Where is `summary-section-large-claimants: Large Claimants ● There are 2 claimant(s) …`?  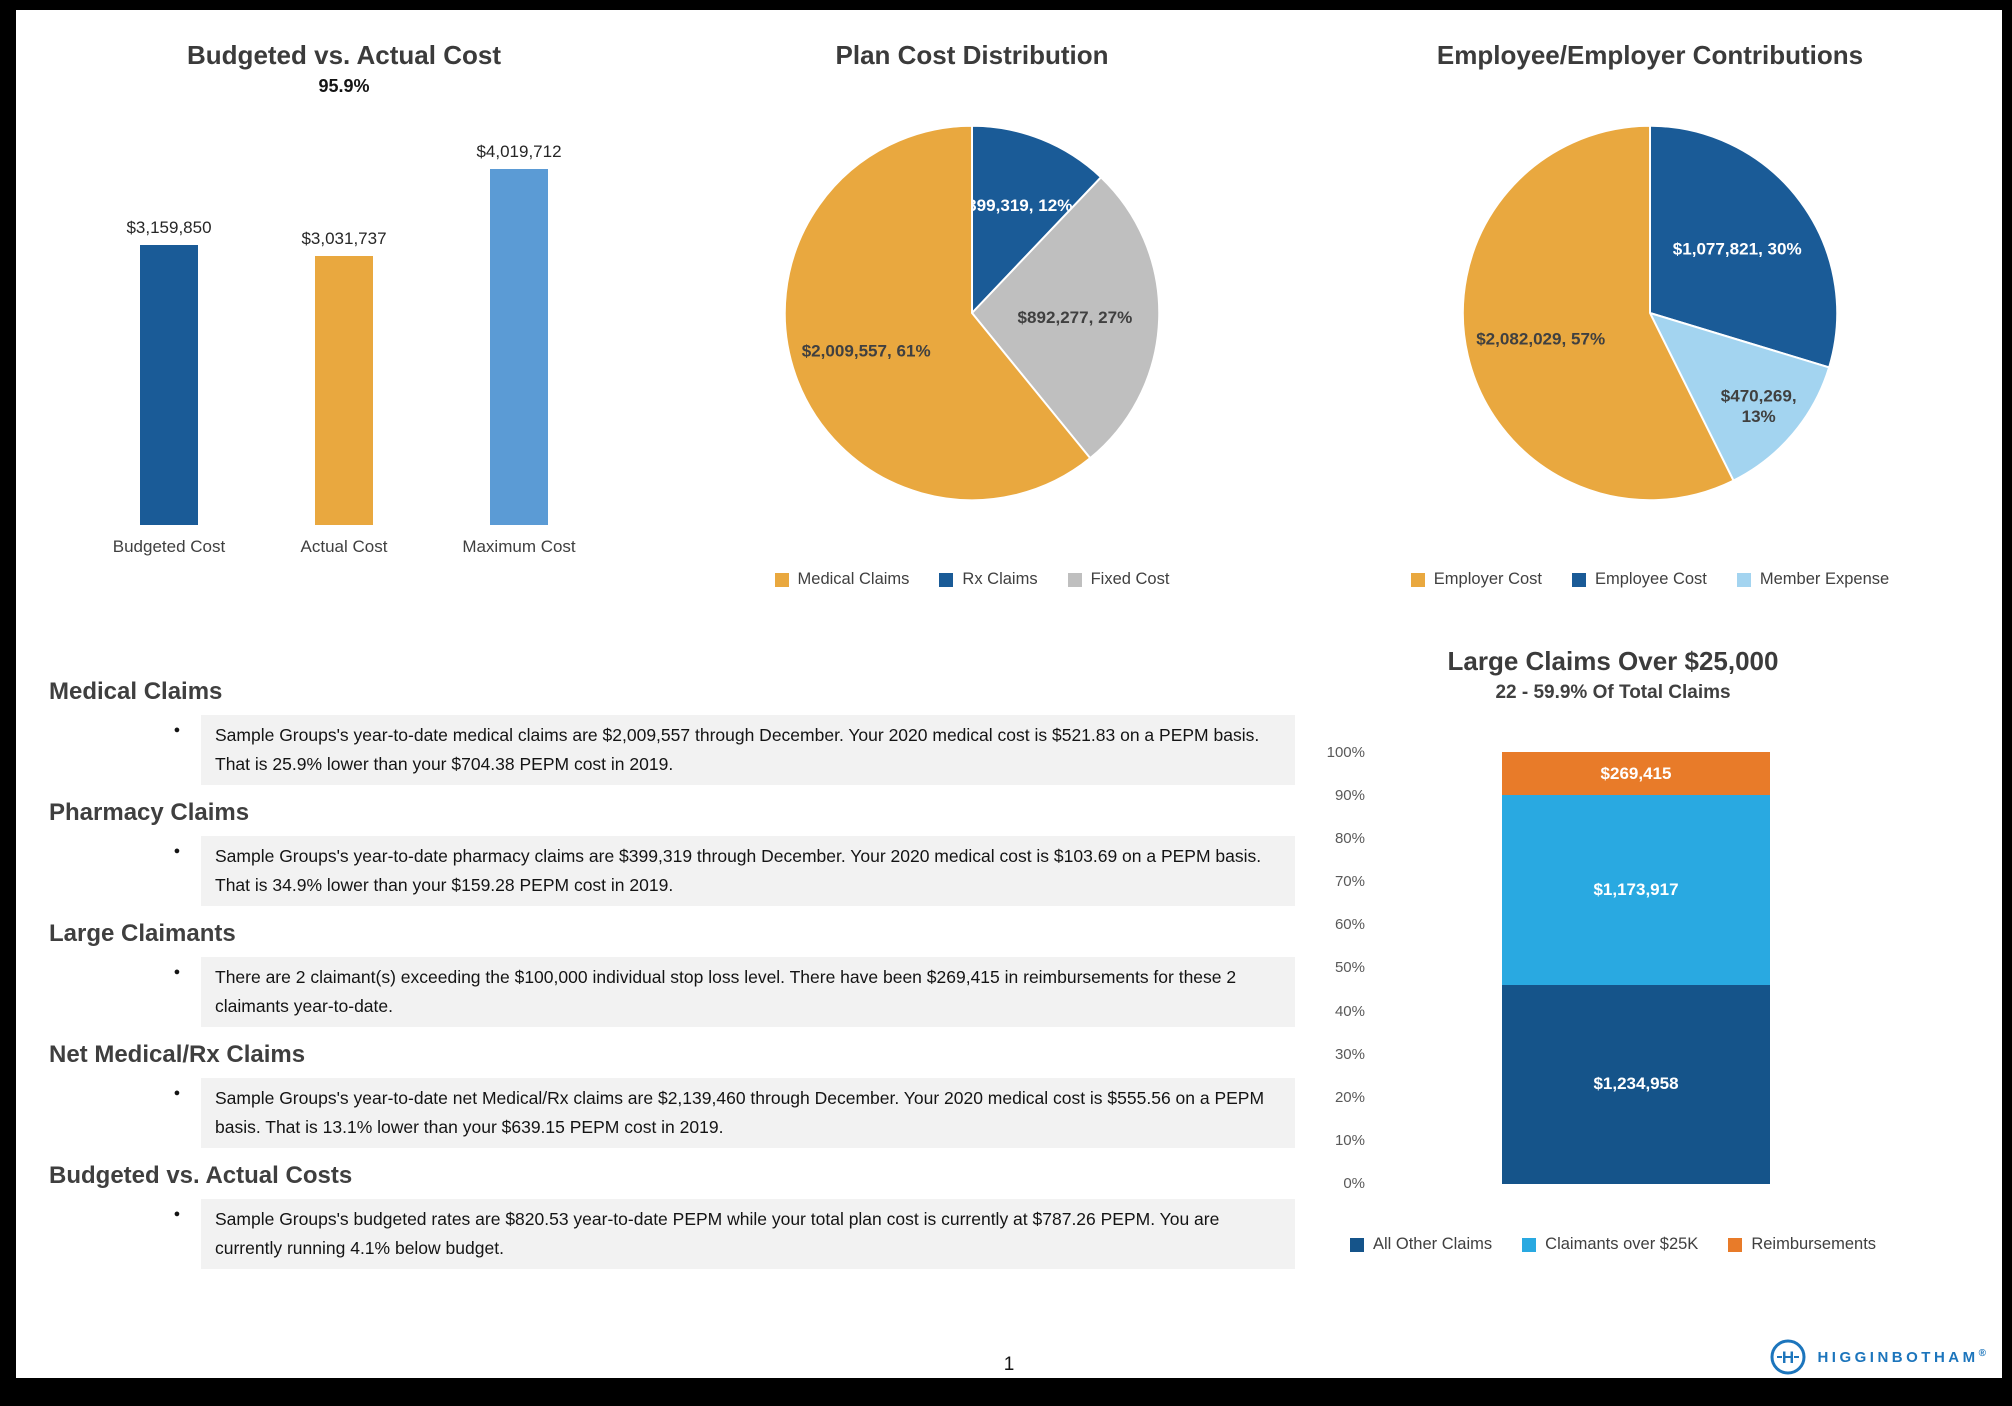
summary-section-large-claimants: Large Claimants ● There are 2 claimant(s) … is located at coordinates (684, 973).